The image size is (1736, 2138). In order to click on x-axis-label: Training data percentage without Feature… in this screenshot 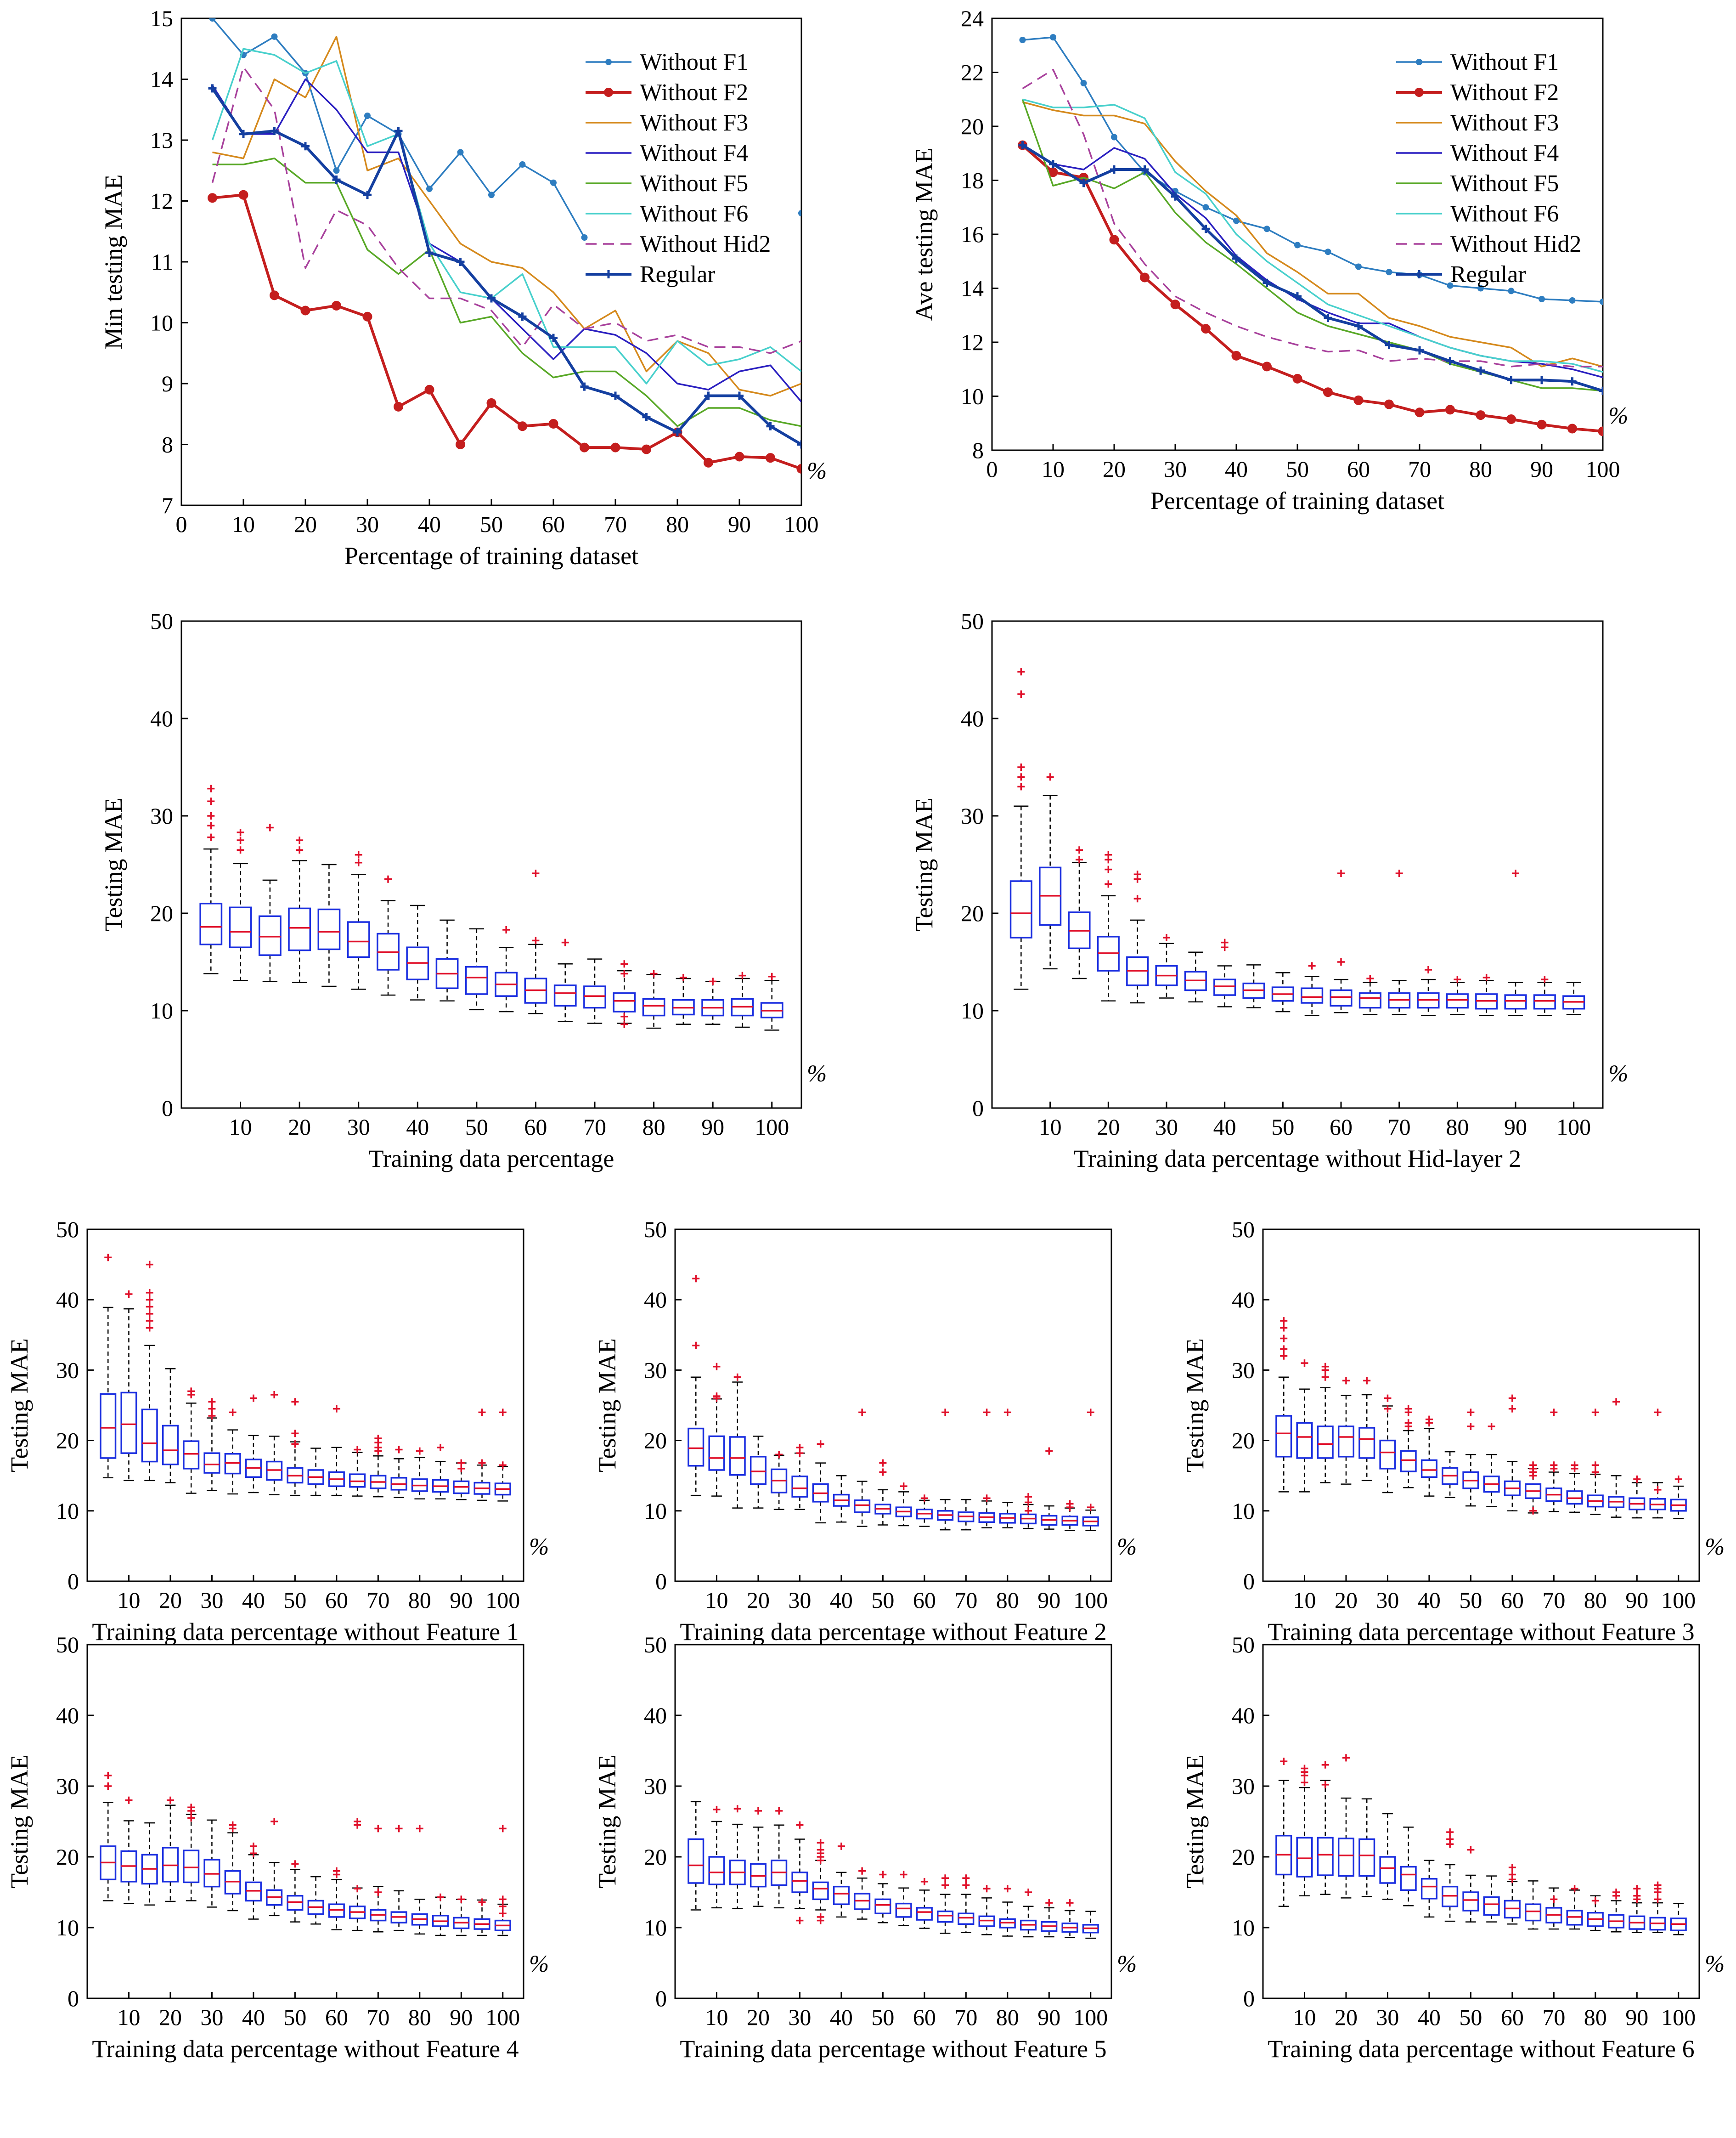, I will do `click(305, 2049)`.